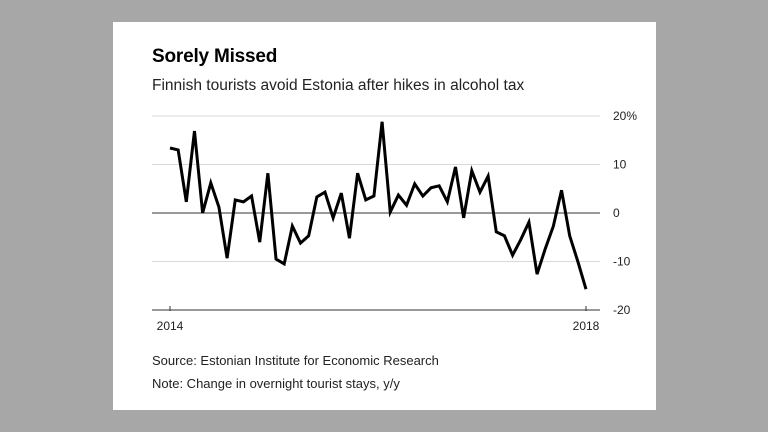 The image size is (768, 432). Describe the element at coordinates (620, 165) in the screenshot. I see `y-tick-label: 10` at that location.